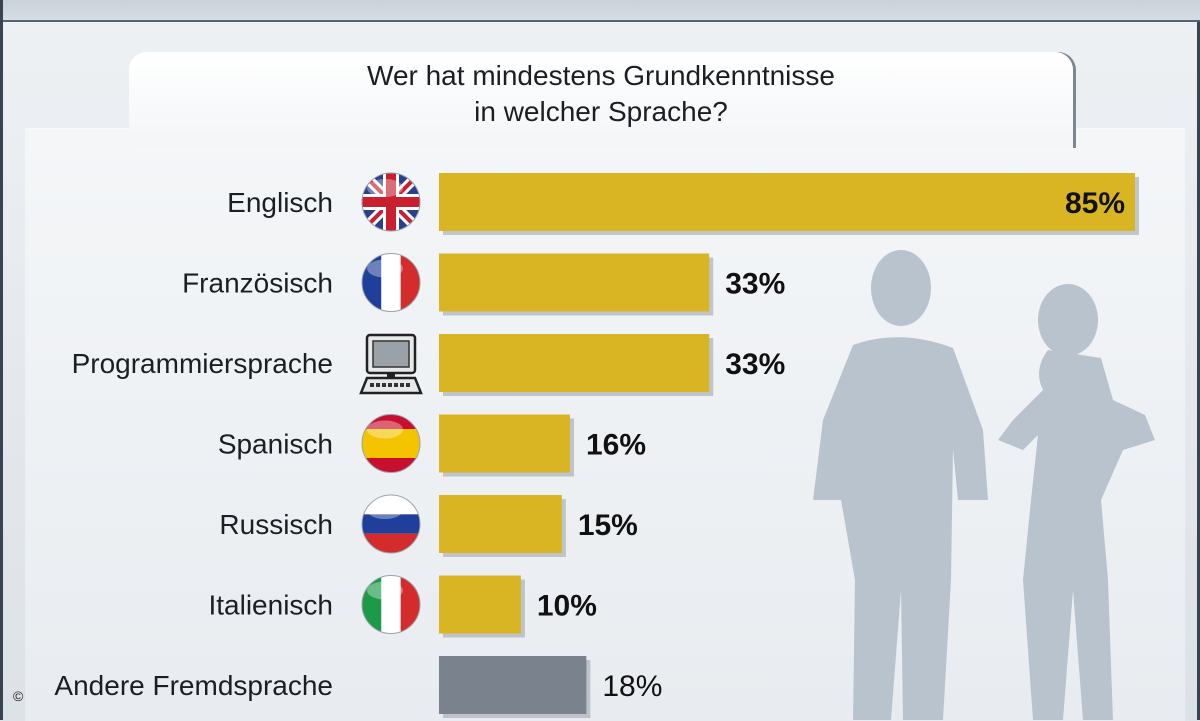 The width and height of the screenshot is (1200, 721). What do you see at coordinates (193, 685) in the screenshot?
I see `category-label: Andere Fremdsprache` at bounding box center [193, 685].